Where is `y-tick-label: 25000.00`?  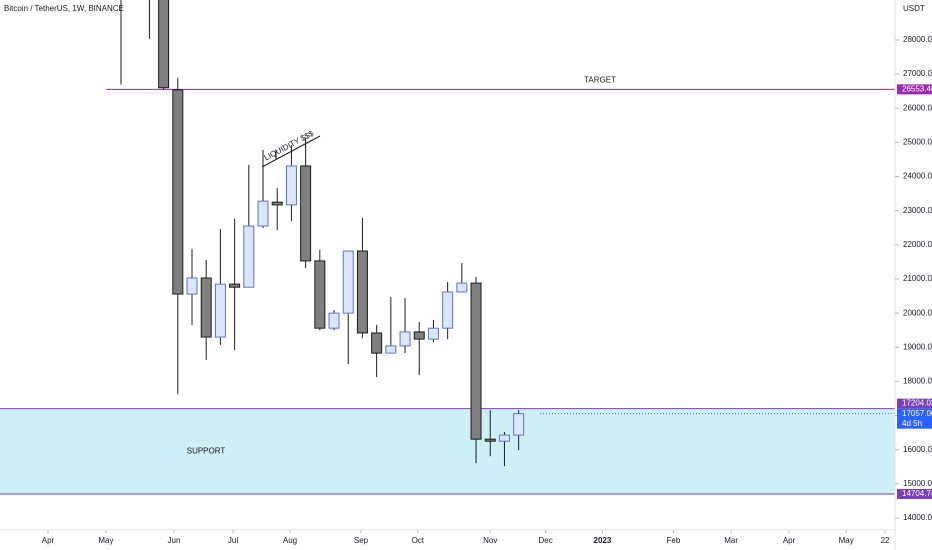
y-tick-label: 25000.00 is located at coordinates (917, 142).